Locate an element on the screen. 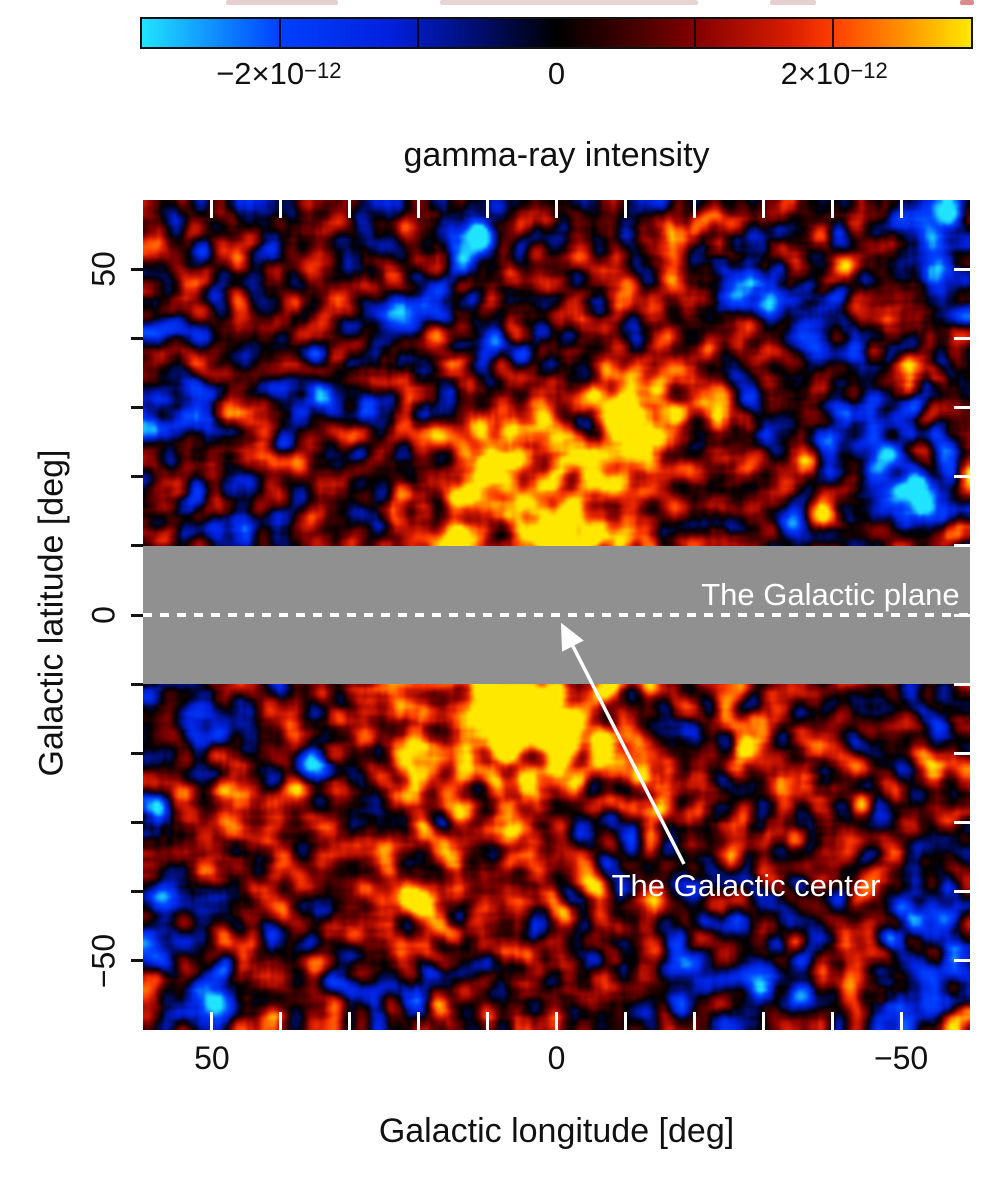 The height and width of the screenshot is (1186, 1000). galactic-plane-label: The Galactic plane is located at coordinates (830, 595).